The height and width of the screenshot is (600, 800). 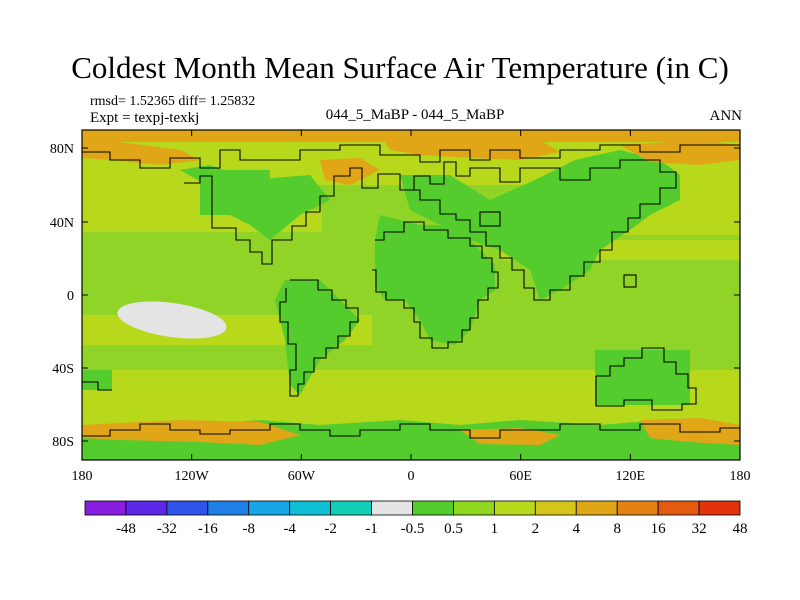 What do you see at coordinates (617, 529) in the screenshot?
I see `colorbar-label: 8` at bounding box center [617, 529].